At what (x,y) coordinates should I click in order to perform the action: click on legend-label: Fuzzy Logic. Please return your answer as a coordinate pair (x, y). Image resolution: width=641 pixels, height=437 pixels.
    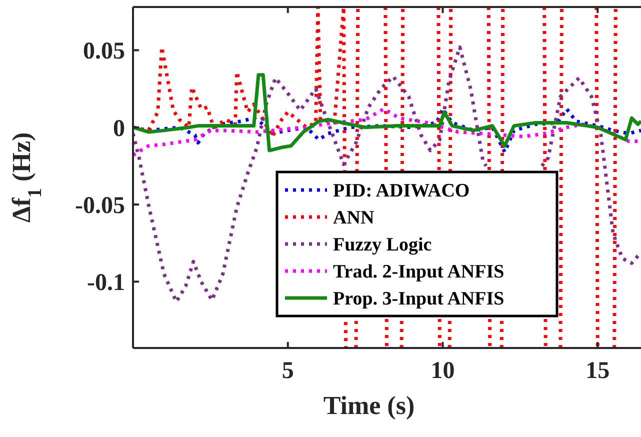
    Looking at the image, I should click on (382, 245).